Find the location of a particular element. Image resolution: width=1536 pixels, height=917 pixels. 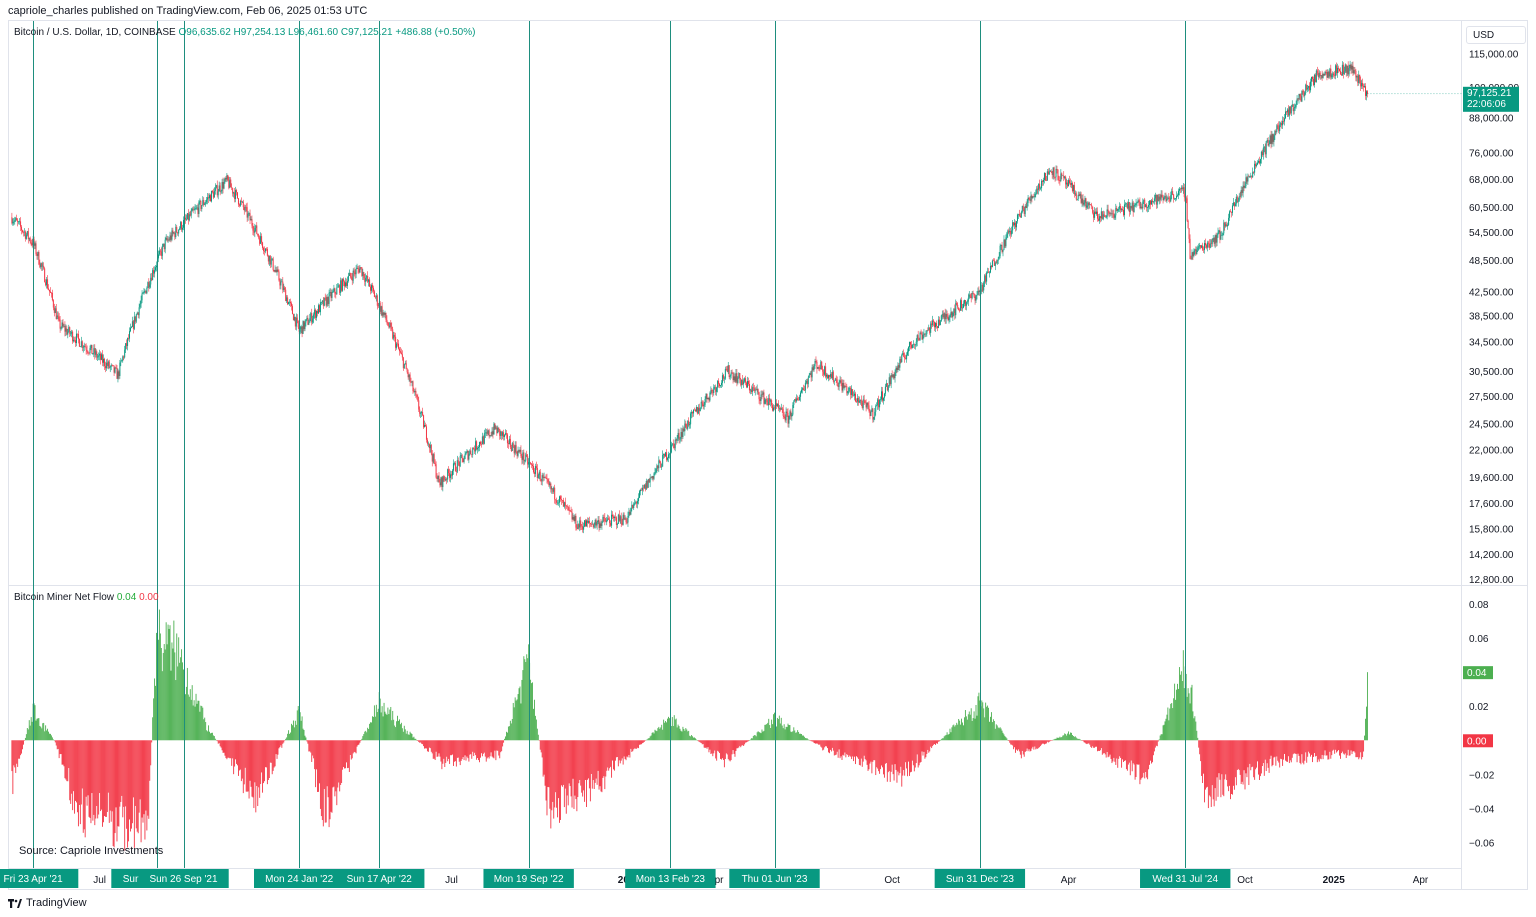

indicator-name: Bitcoin Miner Net Flow is located at coordinates (64, 597).